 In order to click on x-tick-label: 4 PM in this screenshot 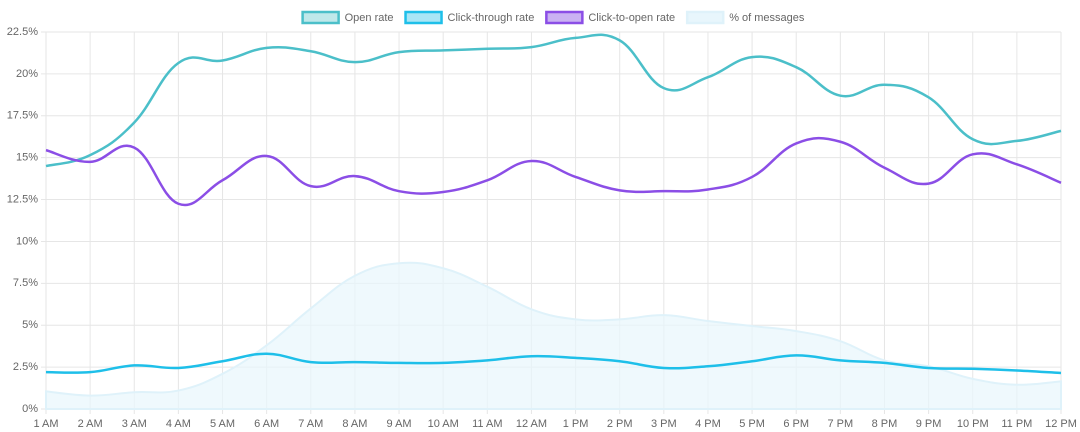, I will do `click(708, 424)`.